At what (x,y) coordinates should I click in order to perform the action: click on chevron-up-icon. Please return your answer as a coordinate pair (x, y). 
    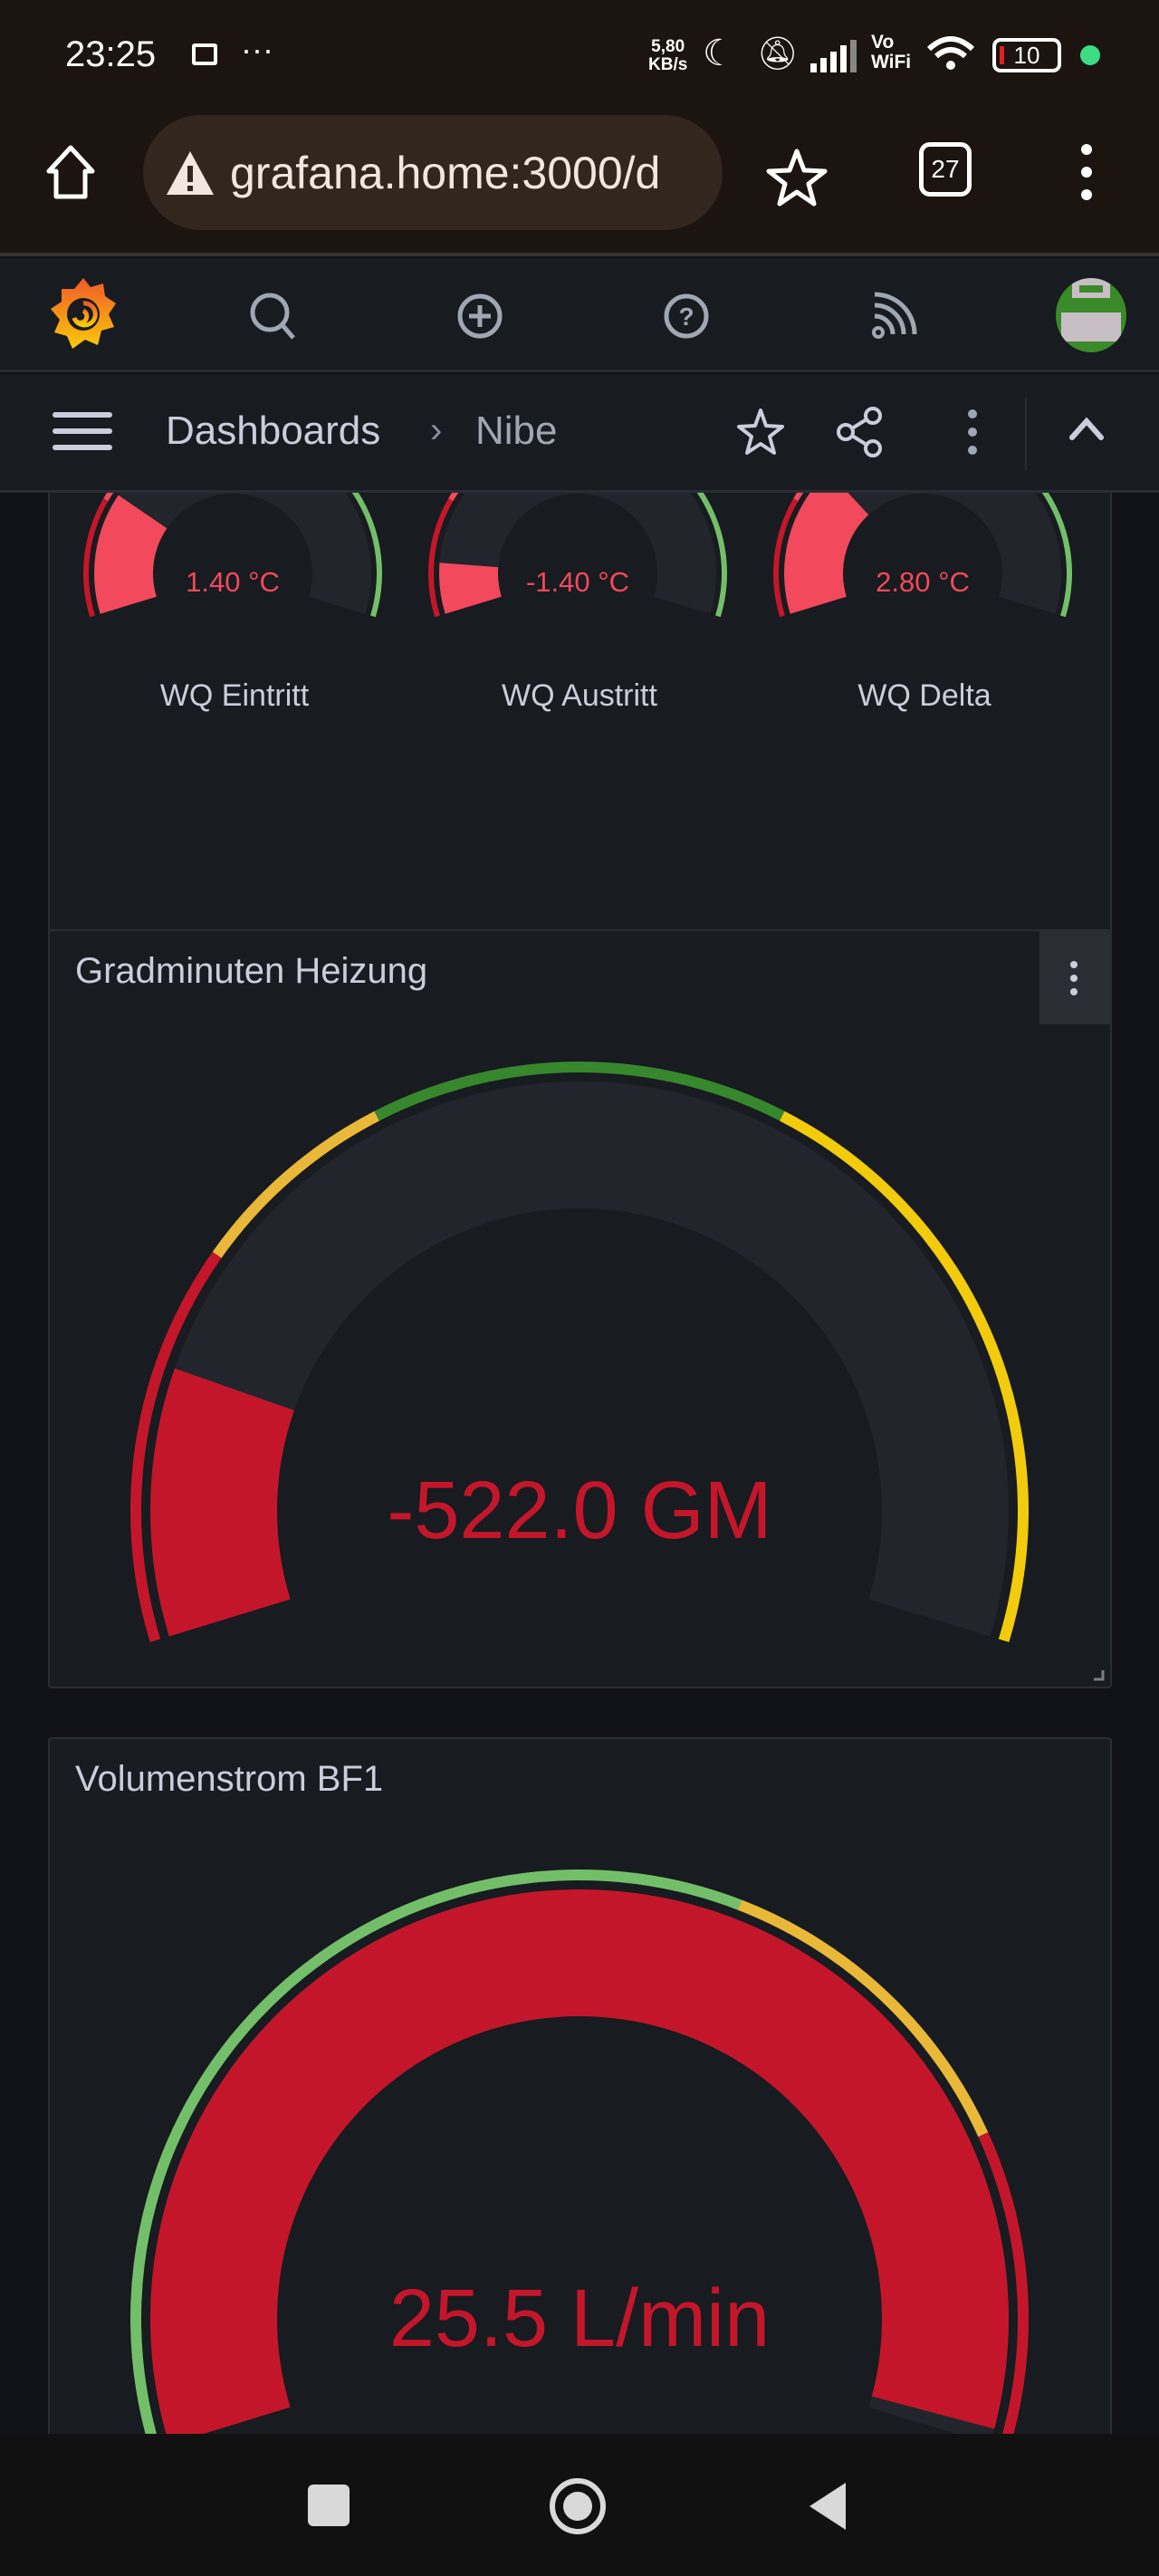
    Looking at the image, I should click on (1086, 429).